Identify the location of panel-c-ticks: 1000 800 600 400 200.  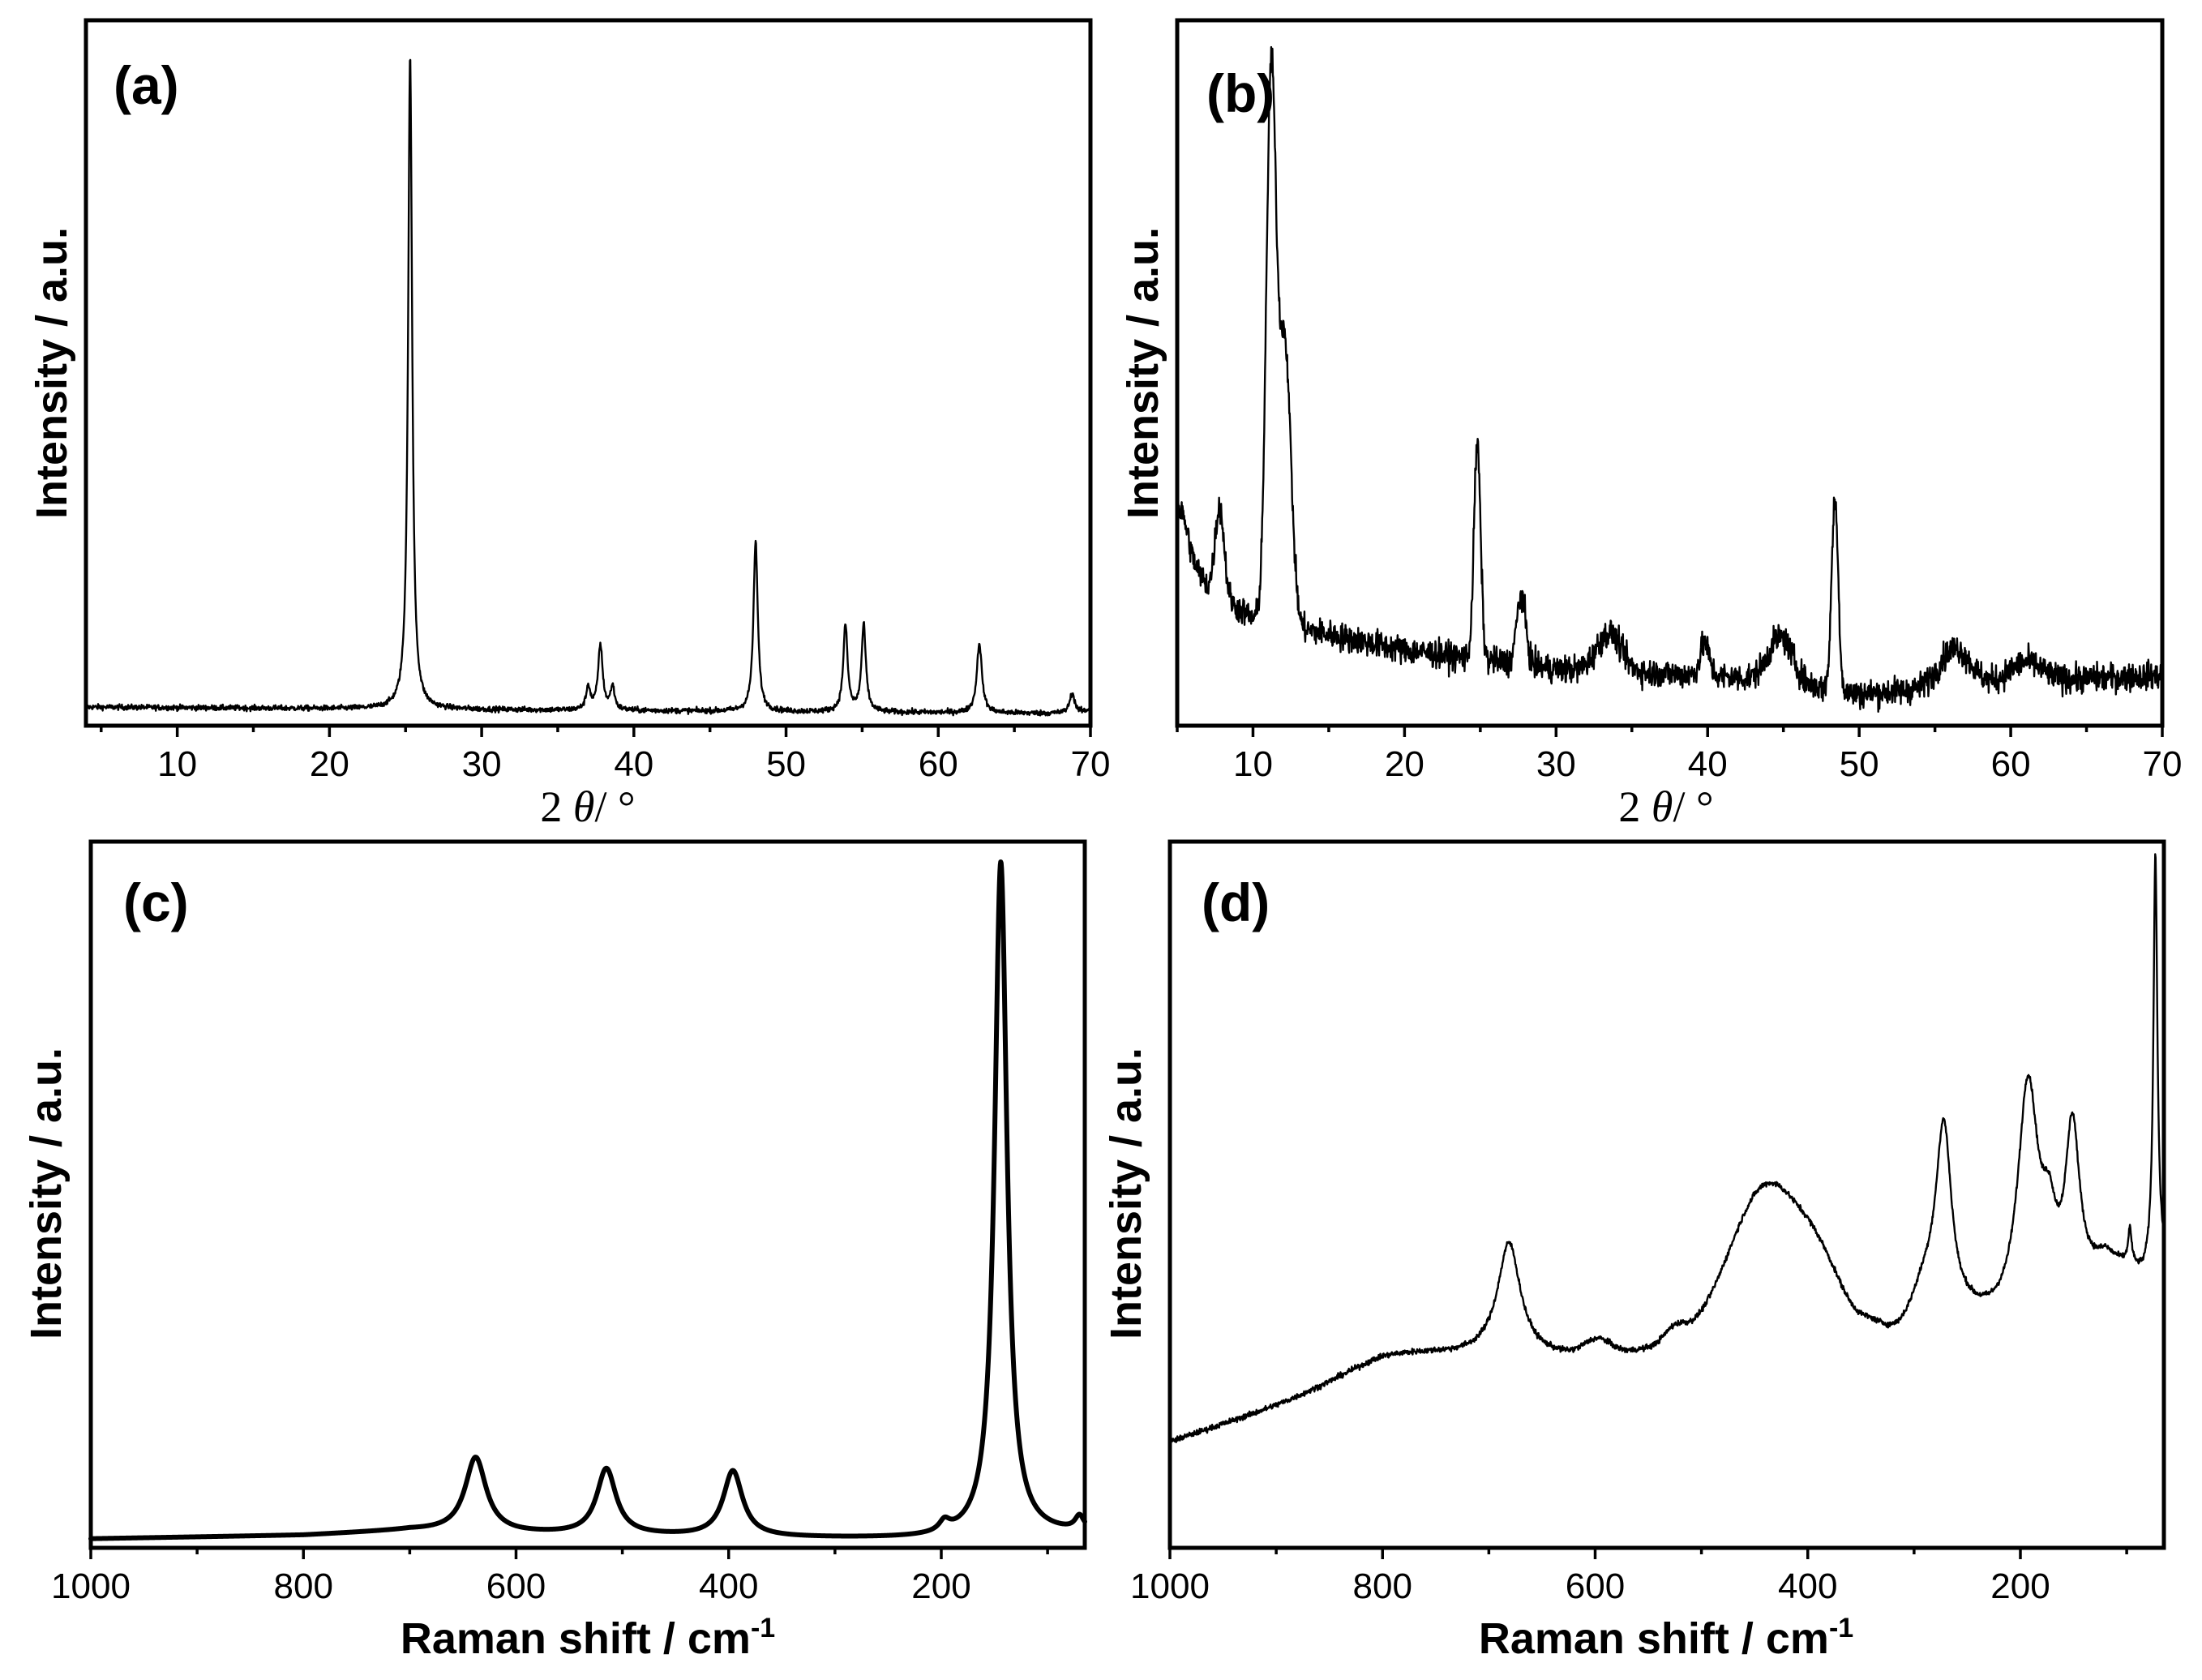
(550, 1577).